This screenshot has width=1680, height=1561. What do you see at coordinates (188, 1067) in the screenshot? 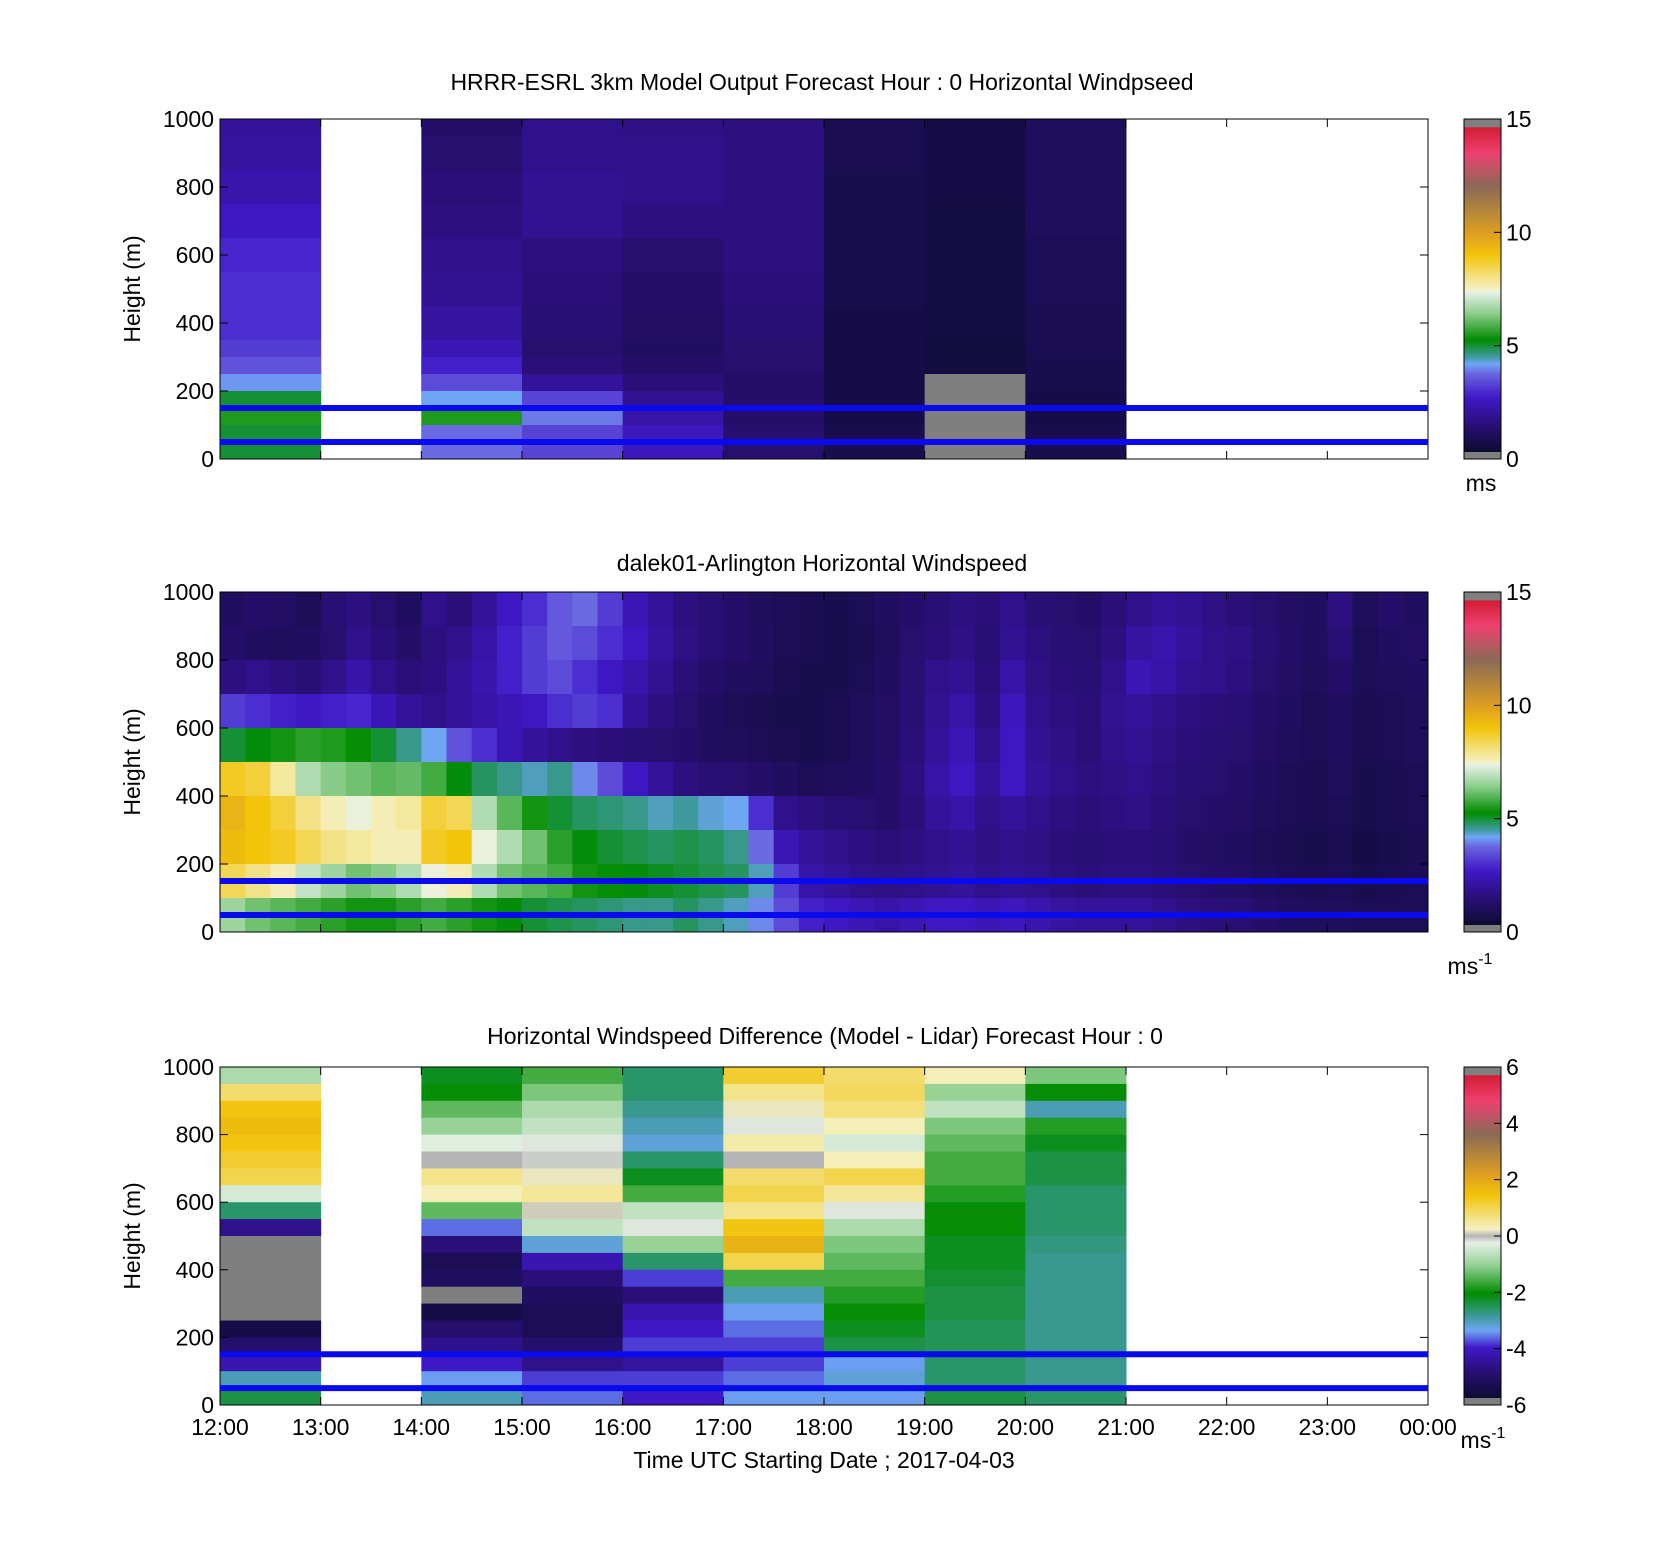
I see `y-tick-label: 1000` at bounding box center [188, 1067].